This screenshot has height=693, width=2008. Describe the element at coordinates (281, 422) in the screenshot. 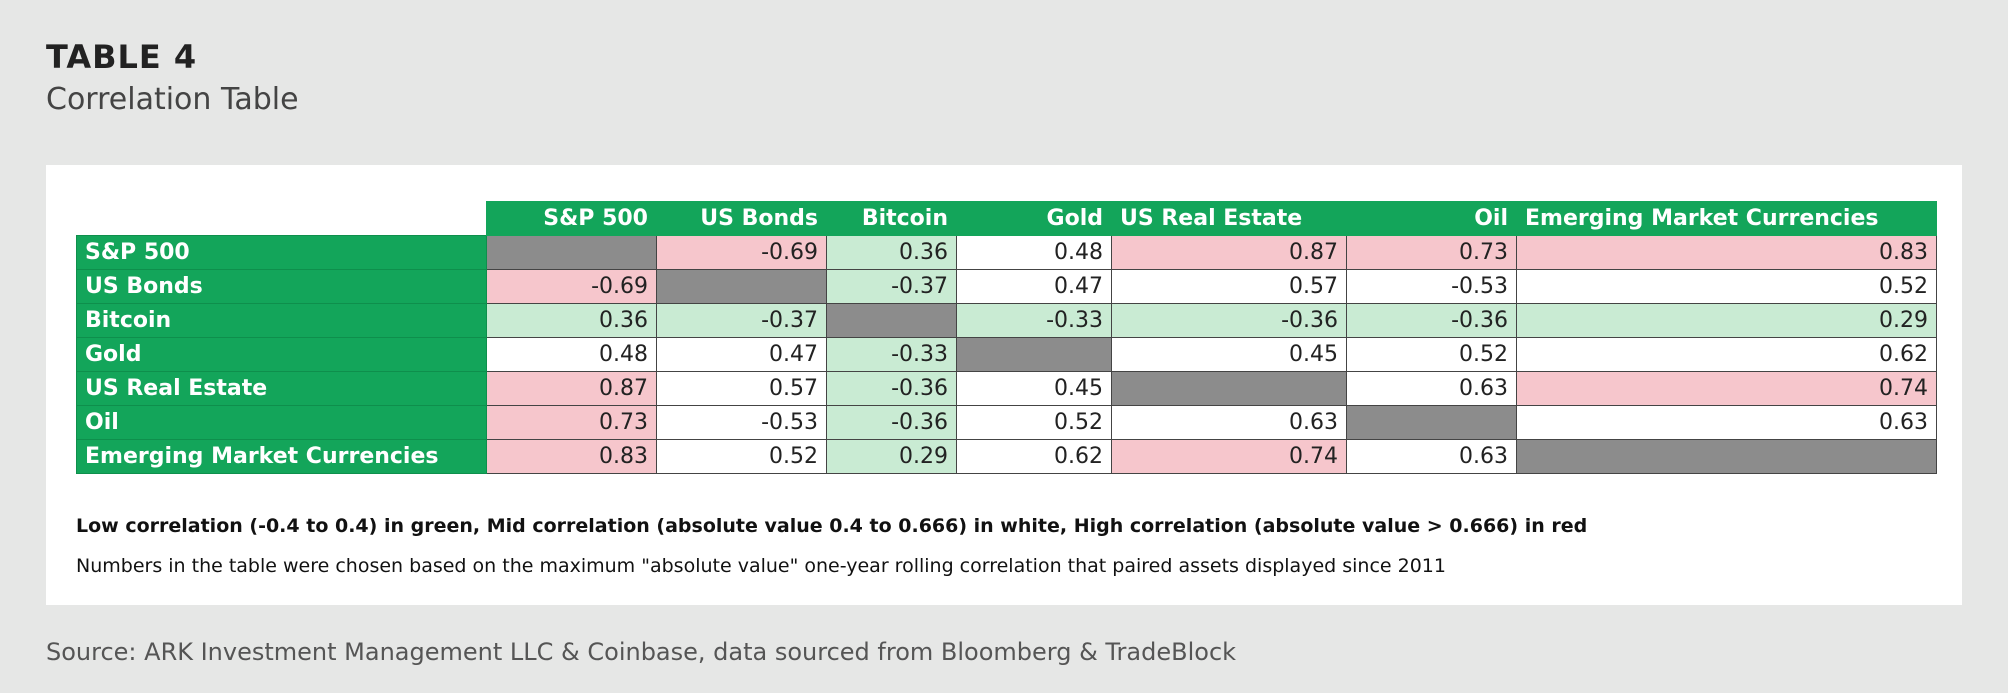

I see `row-header-oil: Oil` at that location.